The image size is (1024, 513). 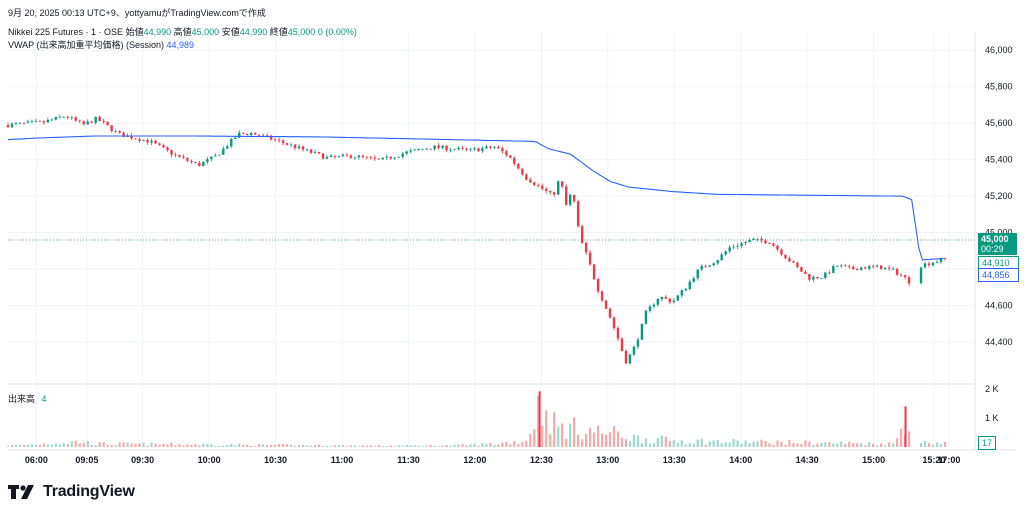 I want to click on time-tick-label: 15:20, so click(x=933, y=460).